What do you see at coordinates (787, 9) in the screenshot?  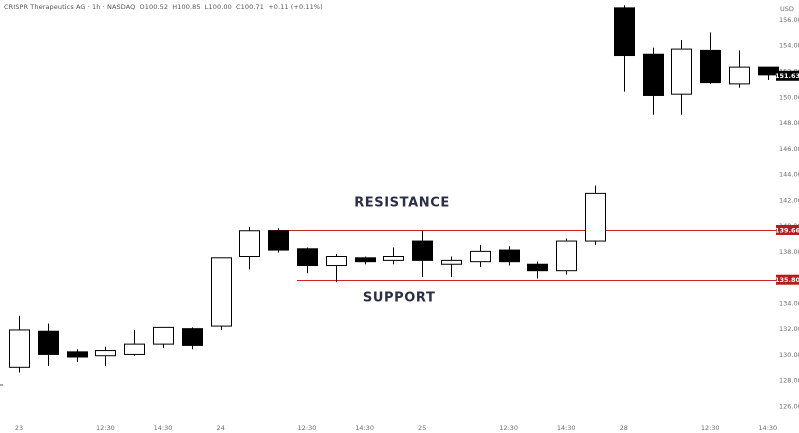 I see `currency-label: USD` at bounding box center [787, 9].